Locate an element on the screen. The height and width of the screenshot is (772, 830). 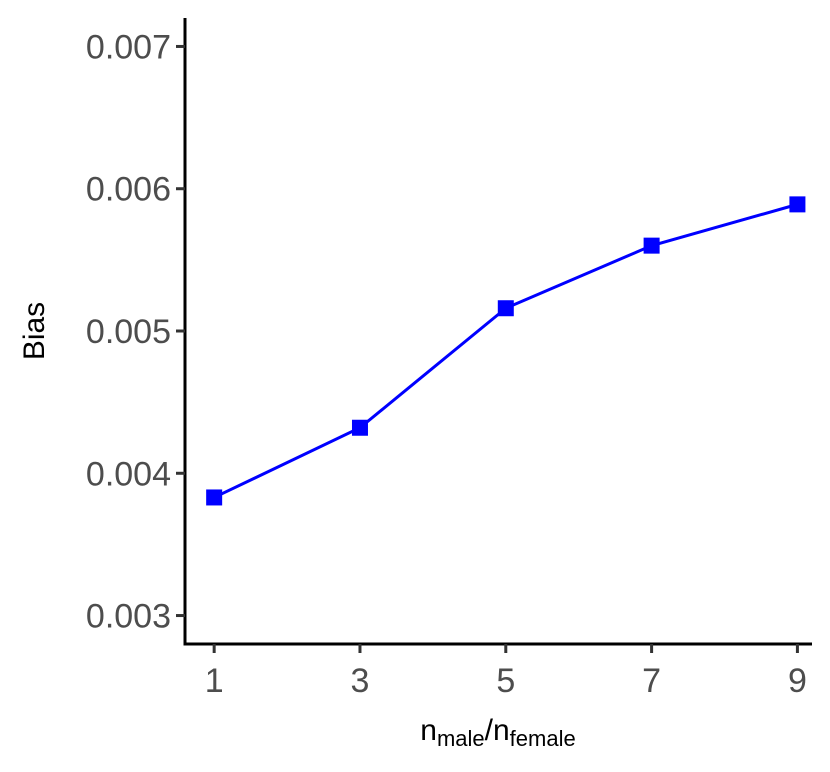
x-axis-title: nmale/nfemale is located at coordinates (497, 732).